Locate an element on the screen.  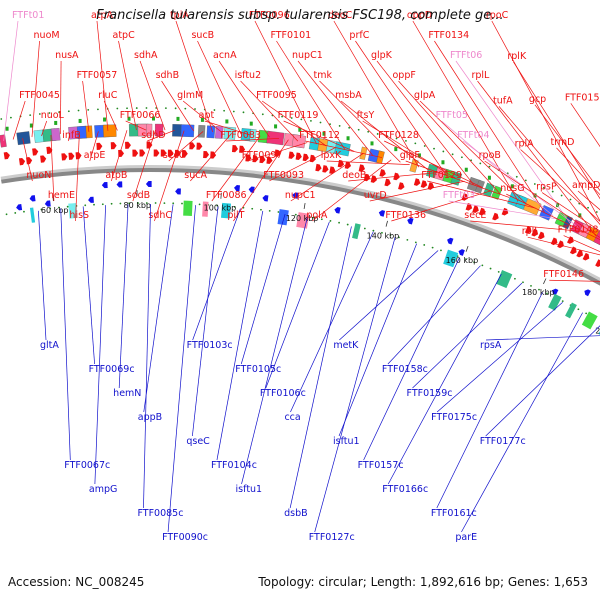
forward-gene-label: atpC is located at coordinates (124, 35).